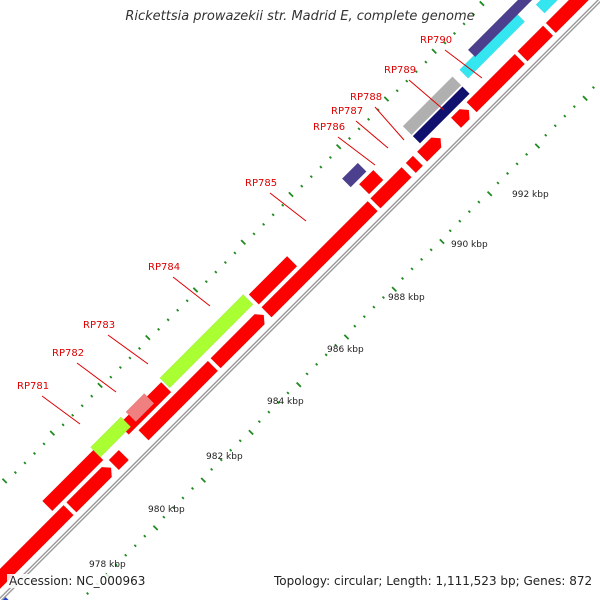  Describe the element at coordinates (463, 64) in the screenshot. I see `label-leader-rp790` at that location.